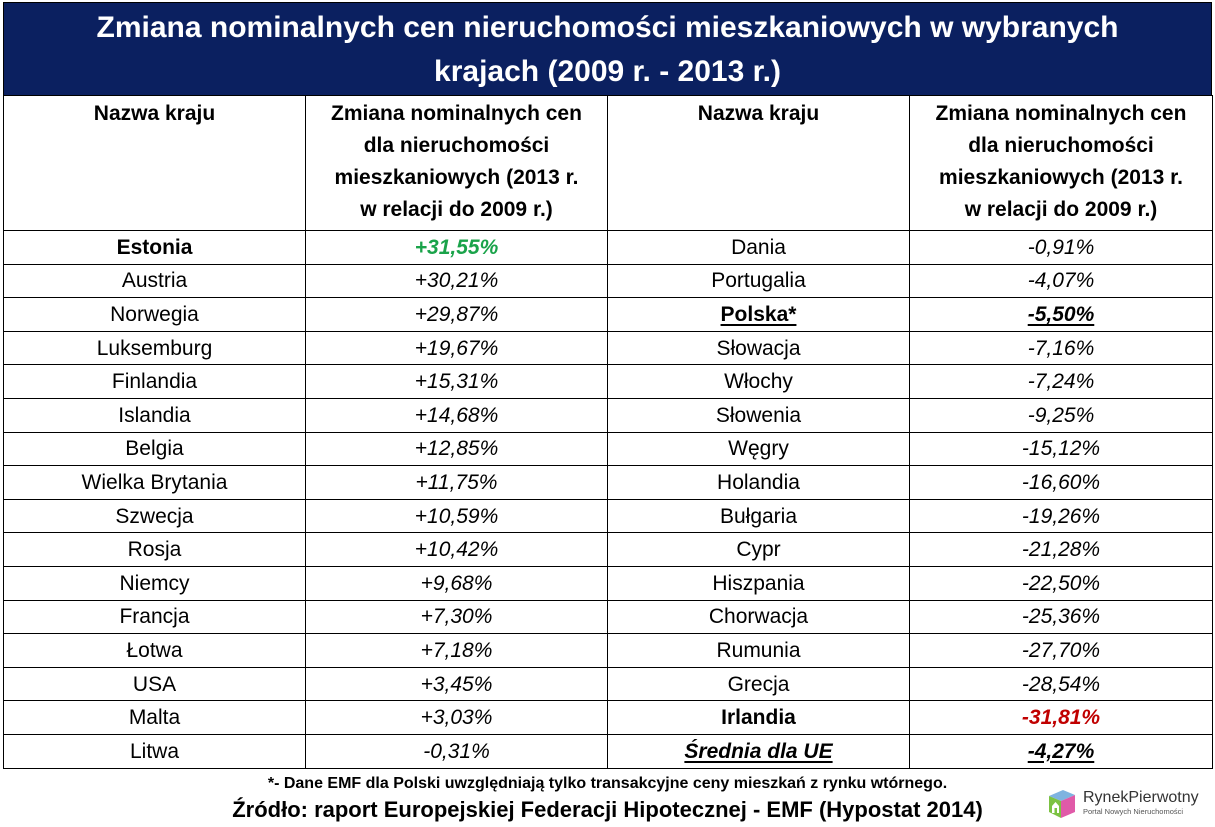 The width and height of the screenshot is (1215, 827). I want to click on table-row: Islandia +14,68% Słowenia -9,25%, so click(608, 415).